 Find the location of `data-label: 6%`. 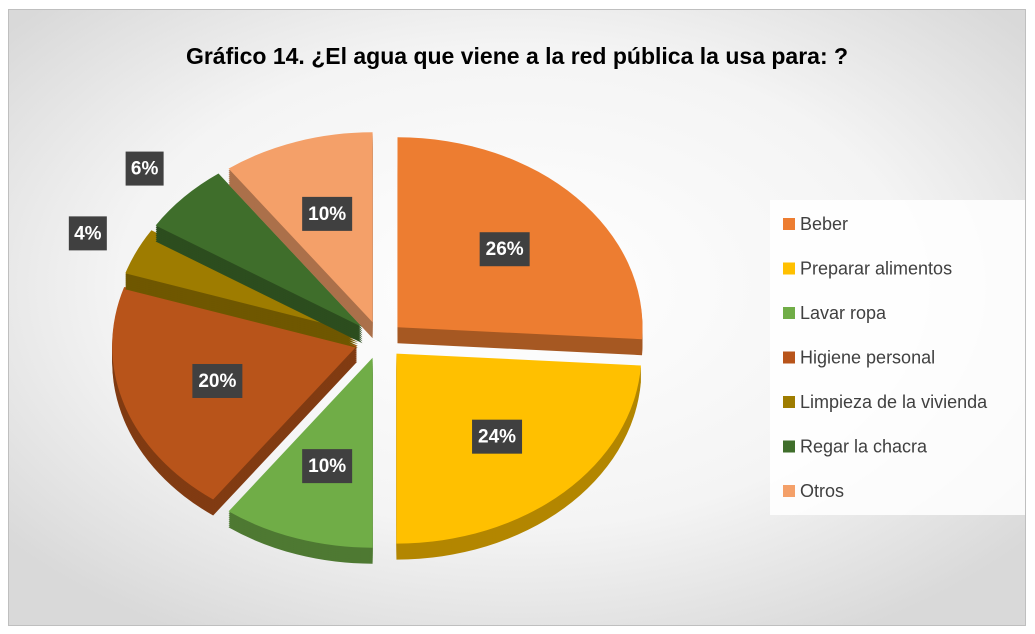

data-label: 6% is located at coordinates (145, 169).